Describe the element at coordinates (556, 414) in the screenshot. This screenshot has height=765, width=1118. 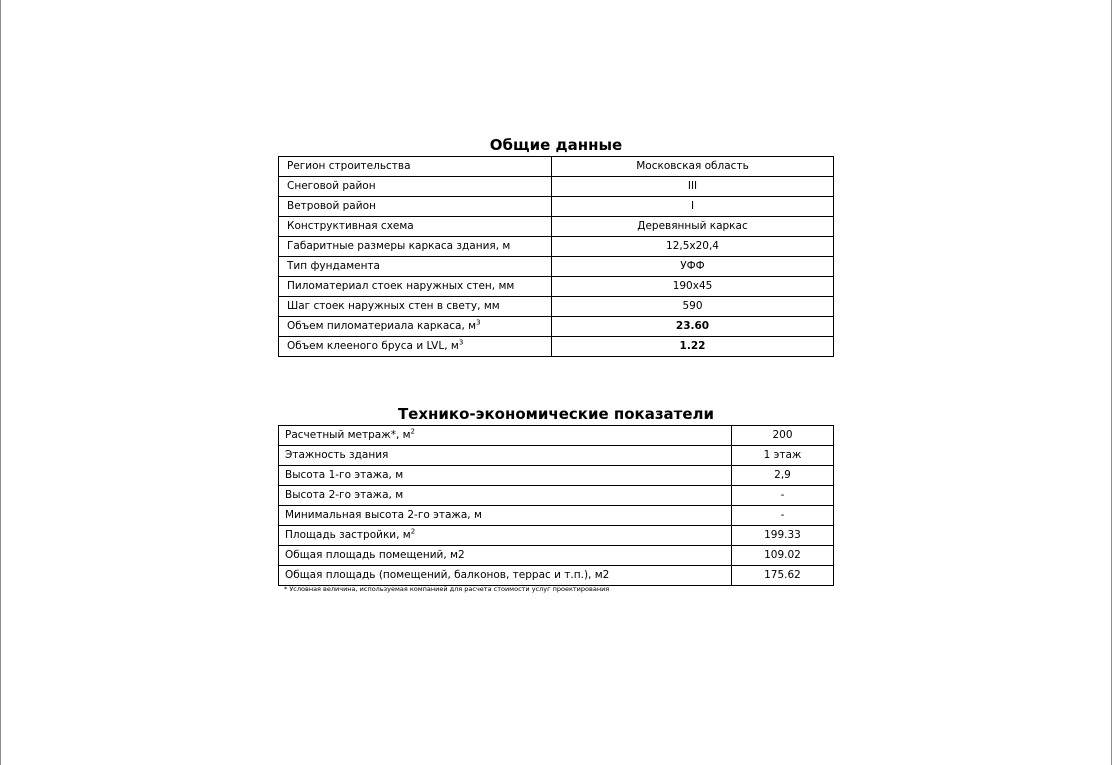
I see `indicators-title: Технико-экономические показатели` at that location.